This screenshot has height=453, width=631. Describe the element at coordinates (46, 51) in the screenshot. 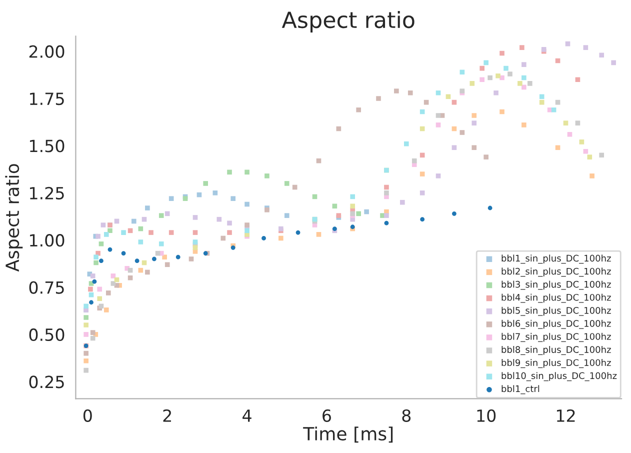

I see `y-tick-label: 2.00` at that location.